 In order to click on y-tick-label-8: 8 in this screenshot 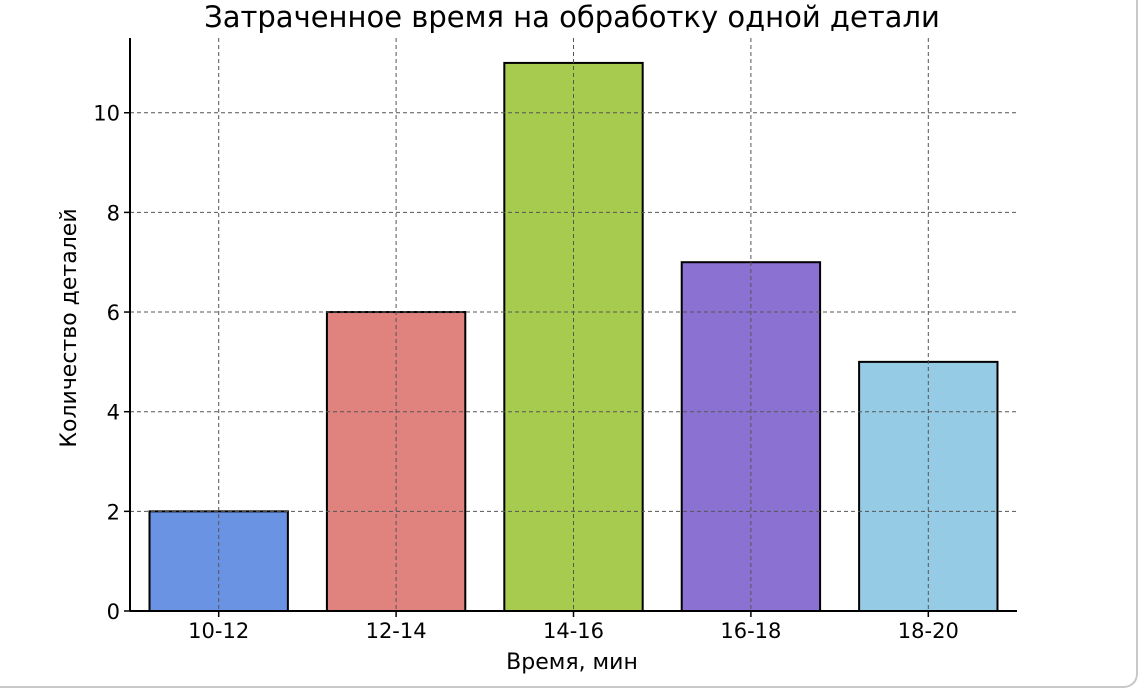, I will do `click(113, 213)`.